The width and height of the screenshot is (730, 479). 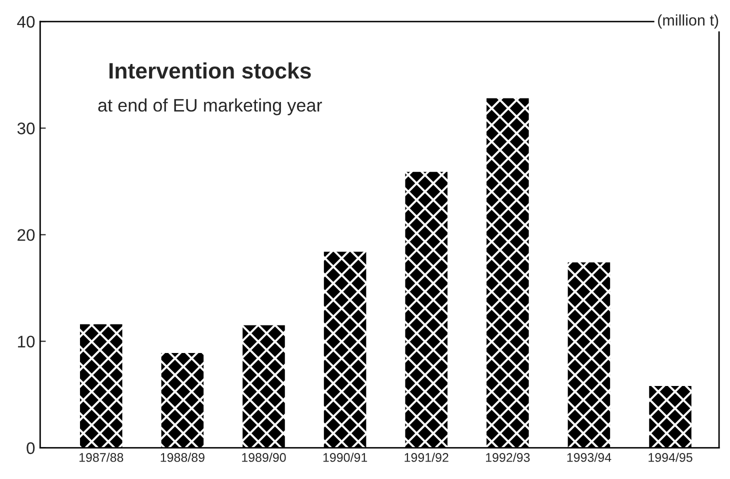 I want to click on x-tick-label: 1987/88, so click(x=101, y=457).